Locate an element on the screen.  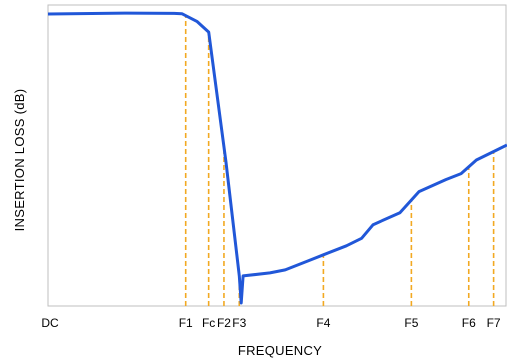
x-tick-label-f6: F6 is located at coordinates (469, 323).